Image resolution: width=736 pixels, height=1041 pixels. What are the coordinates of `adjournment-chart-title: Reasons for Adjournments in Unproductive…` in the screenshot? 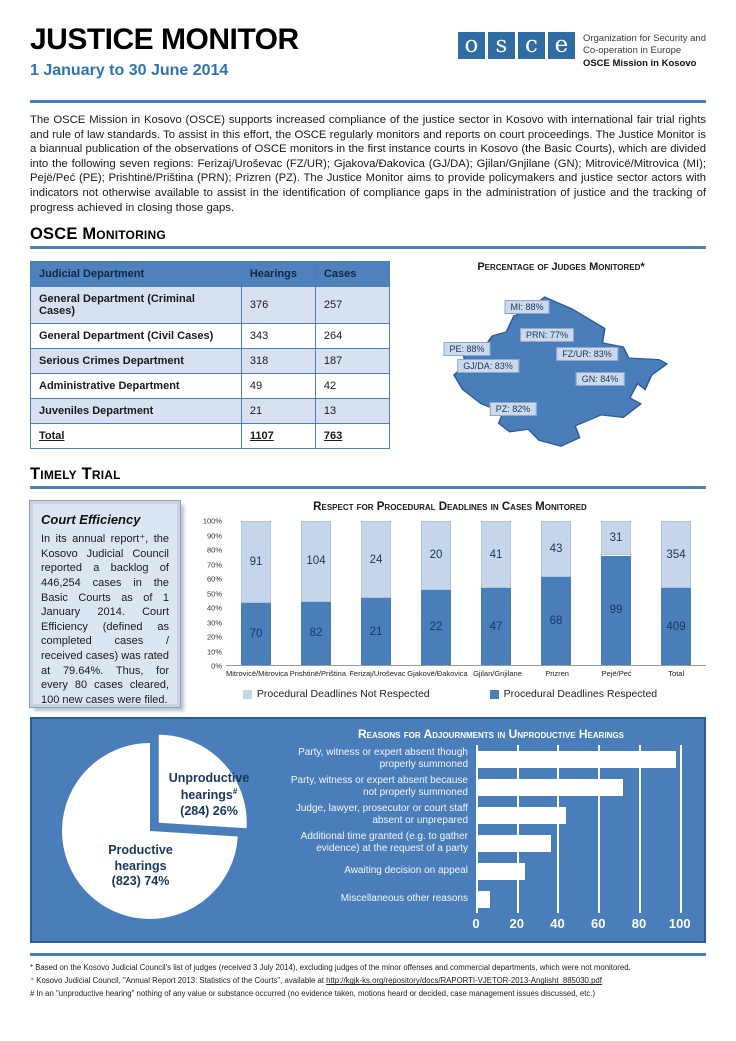 It's located at (491, 734).